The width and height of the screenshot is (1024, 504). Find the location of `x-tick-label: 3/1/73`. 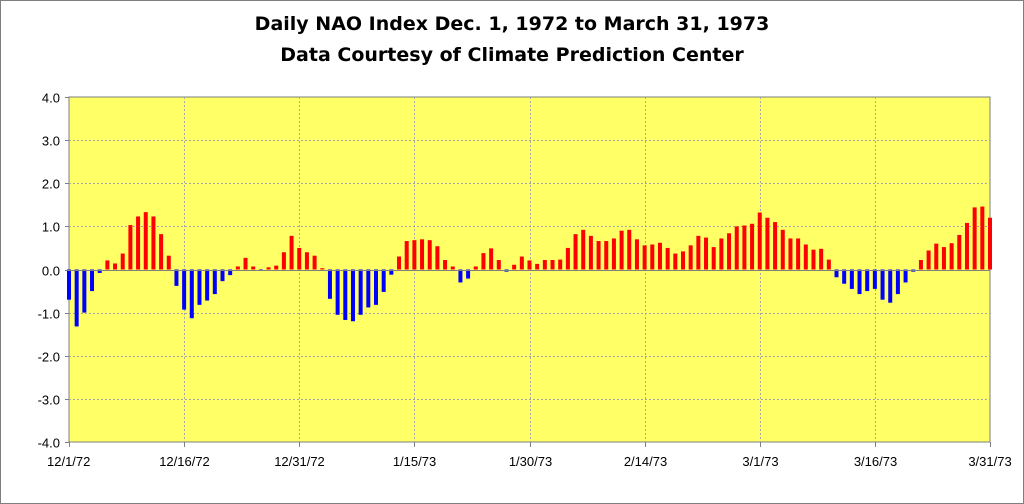

x-tick-label: 3/1/73 is located at coordinates (760, 461).